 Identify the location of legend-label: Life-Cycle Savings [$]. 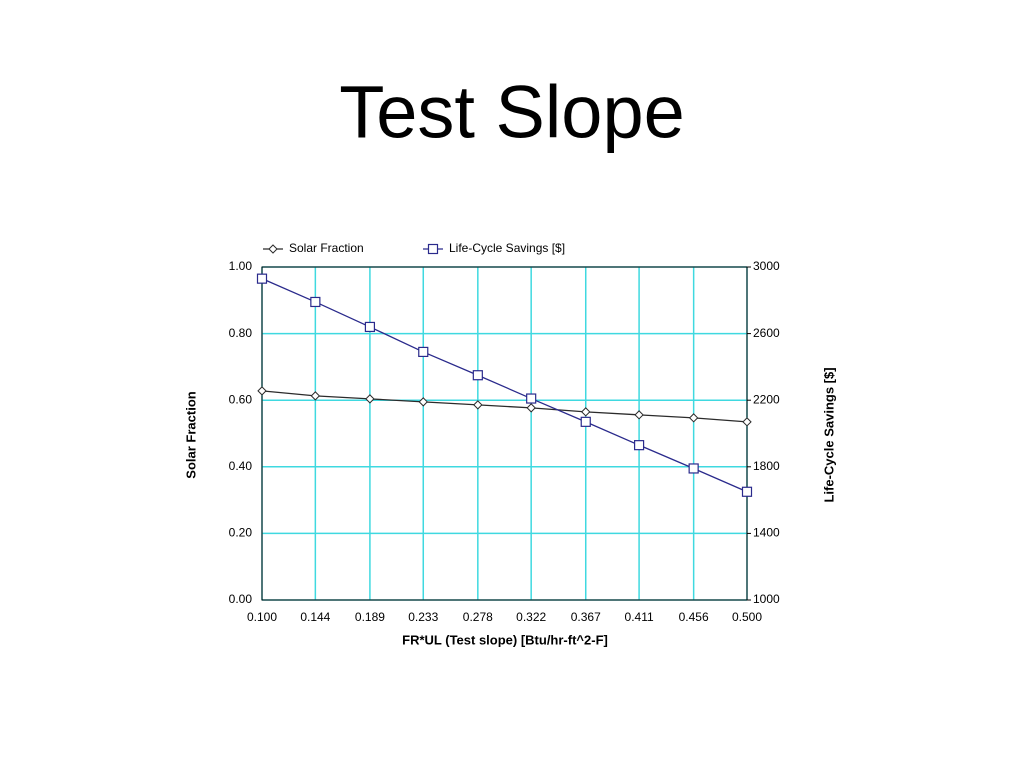
(507, 248).